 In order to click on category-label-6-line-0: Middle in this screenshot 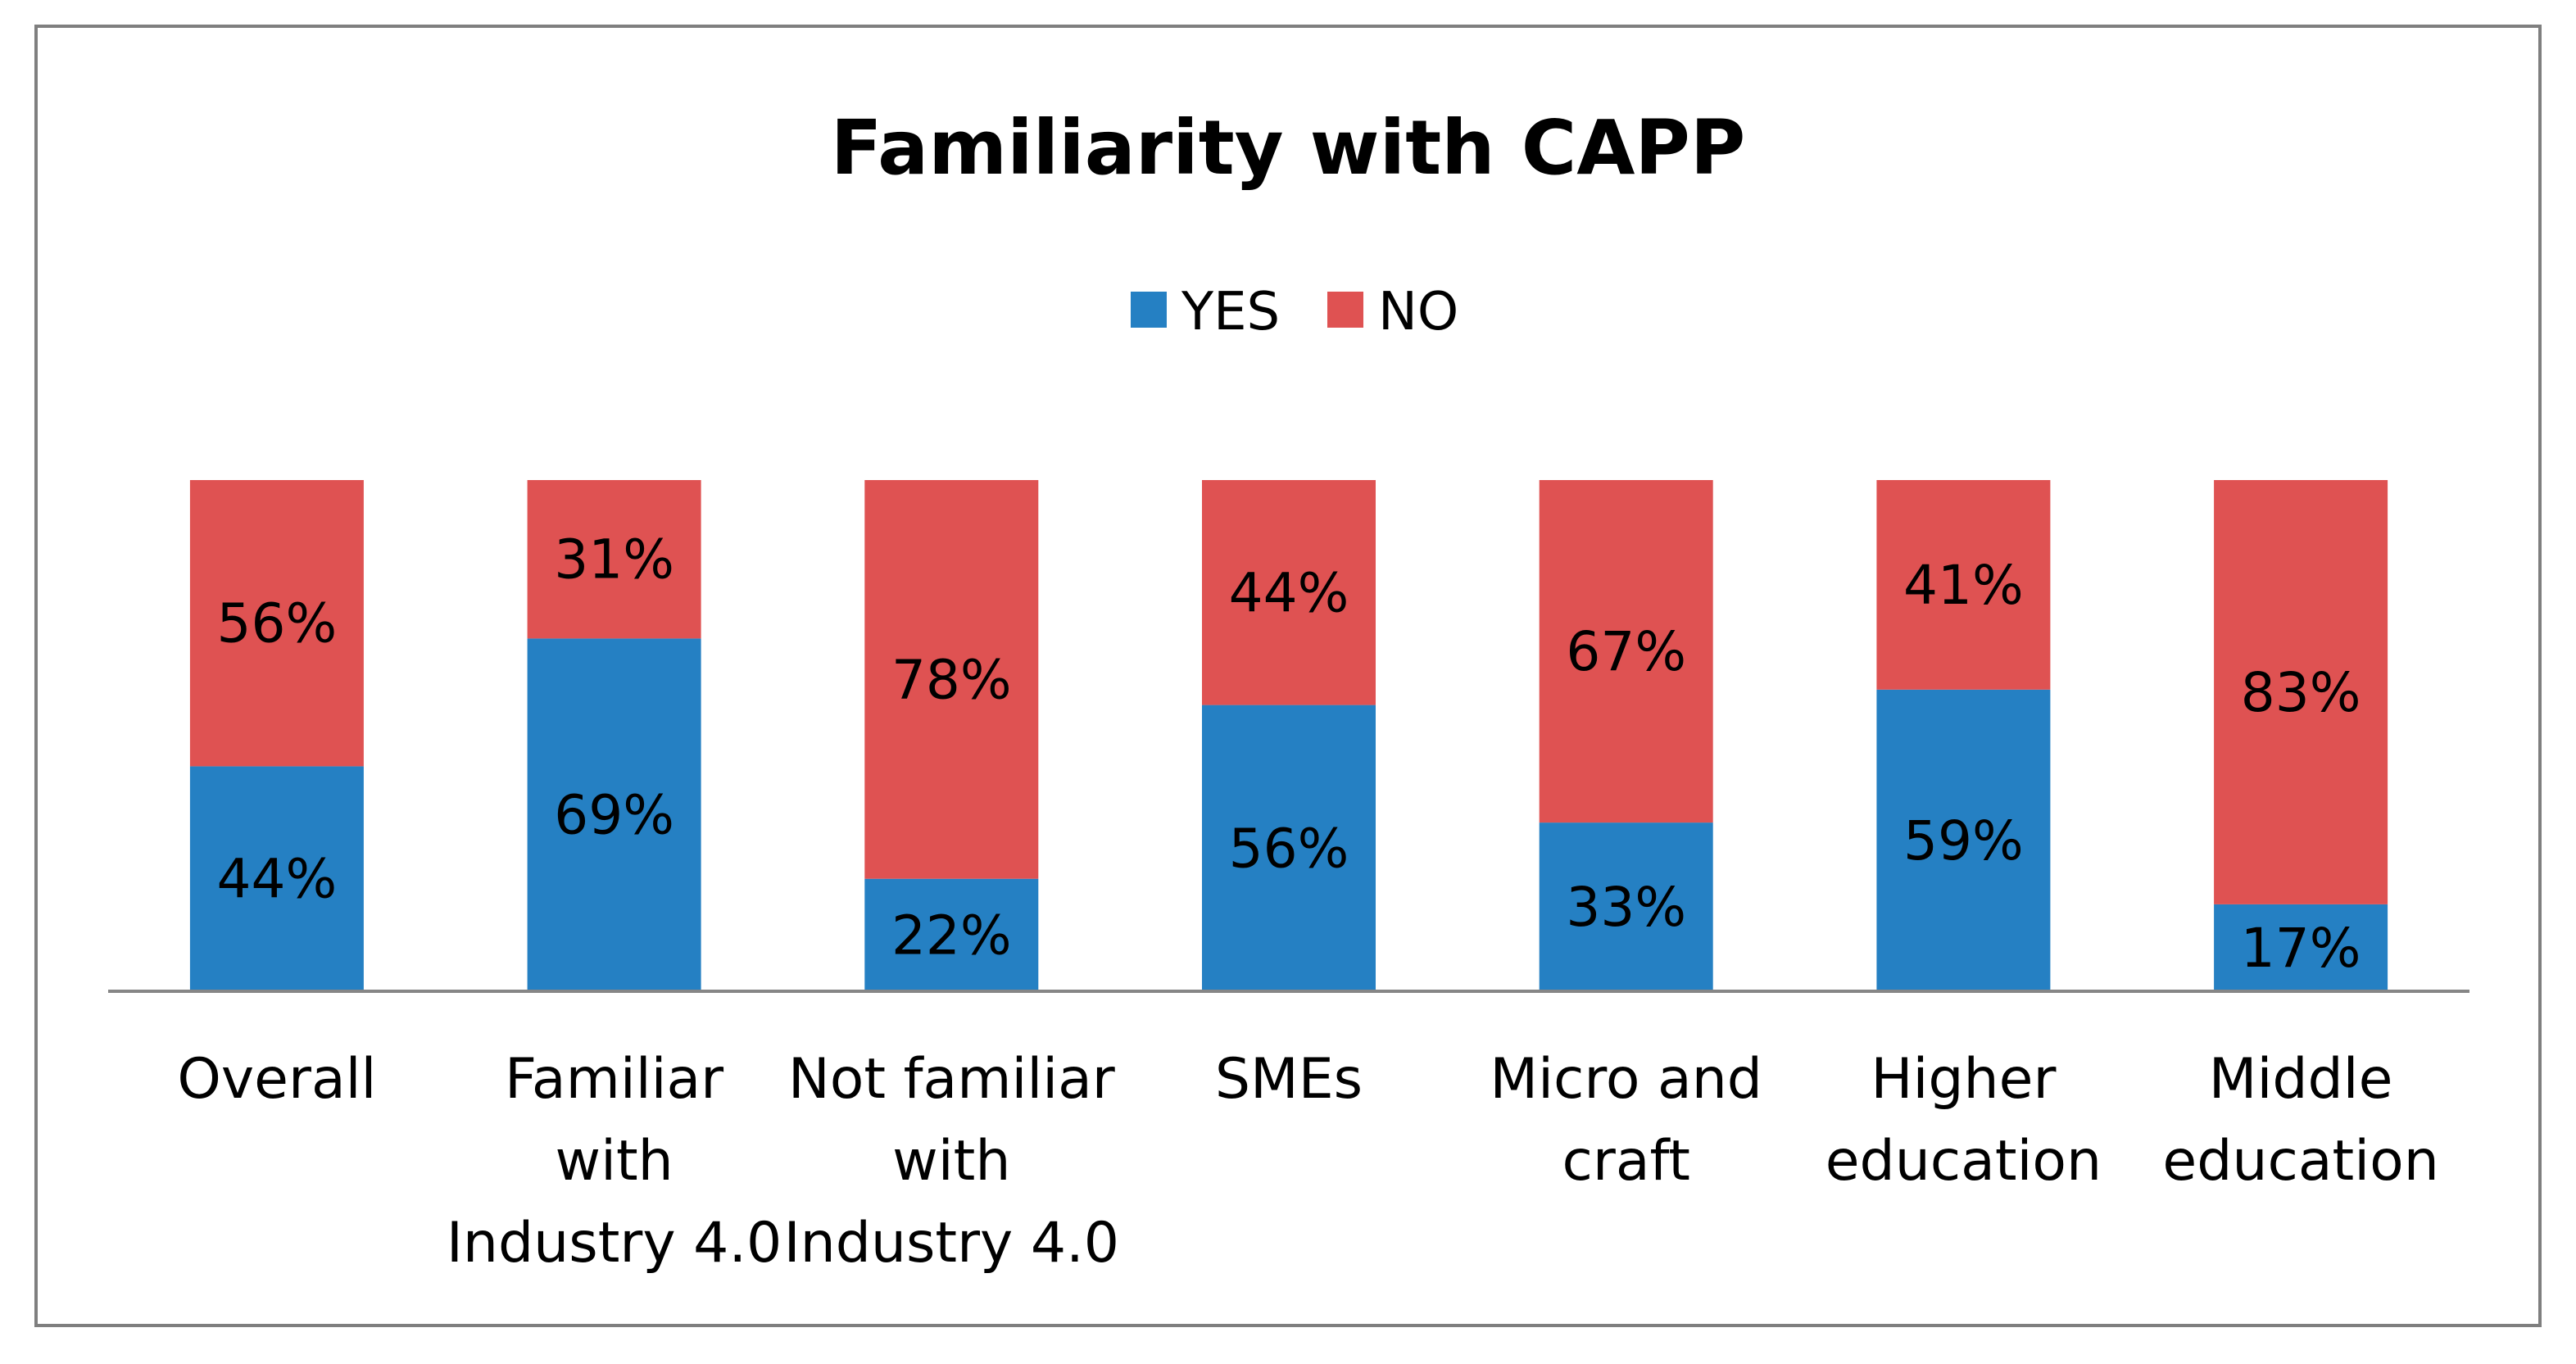, I will do `click(2301, 1079)`.